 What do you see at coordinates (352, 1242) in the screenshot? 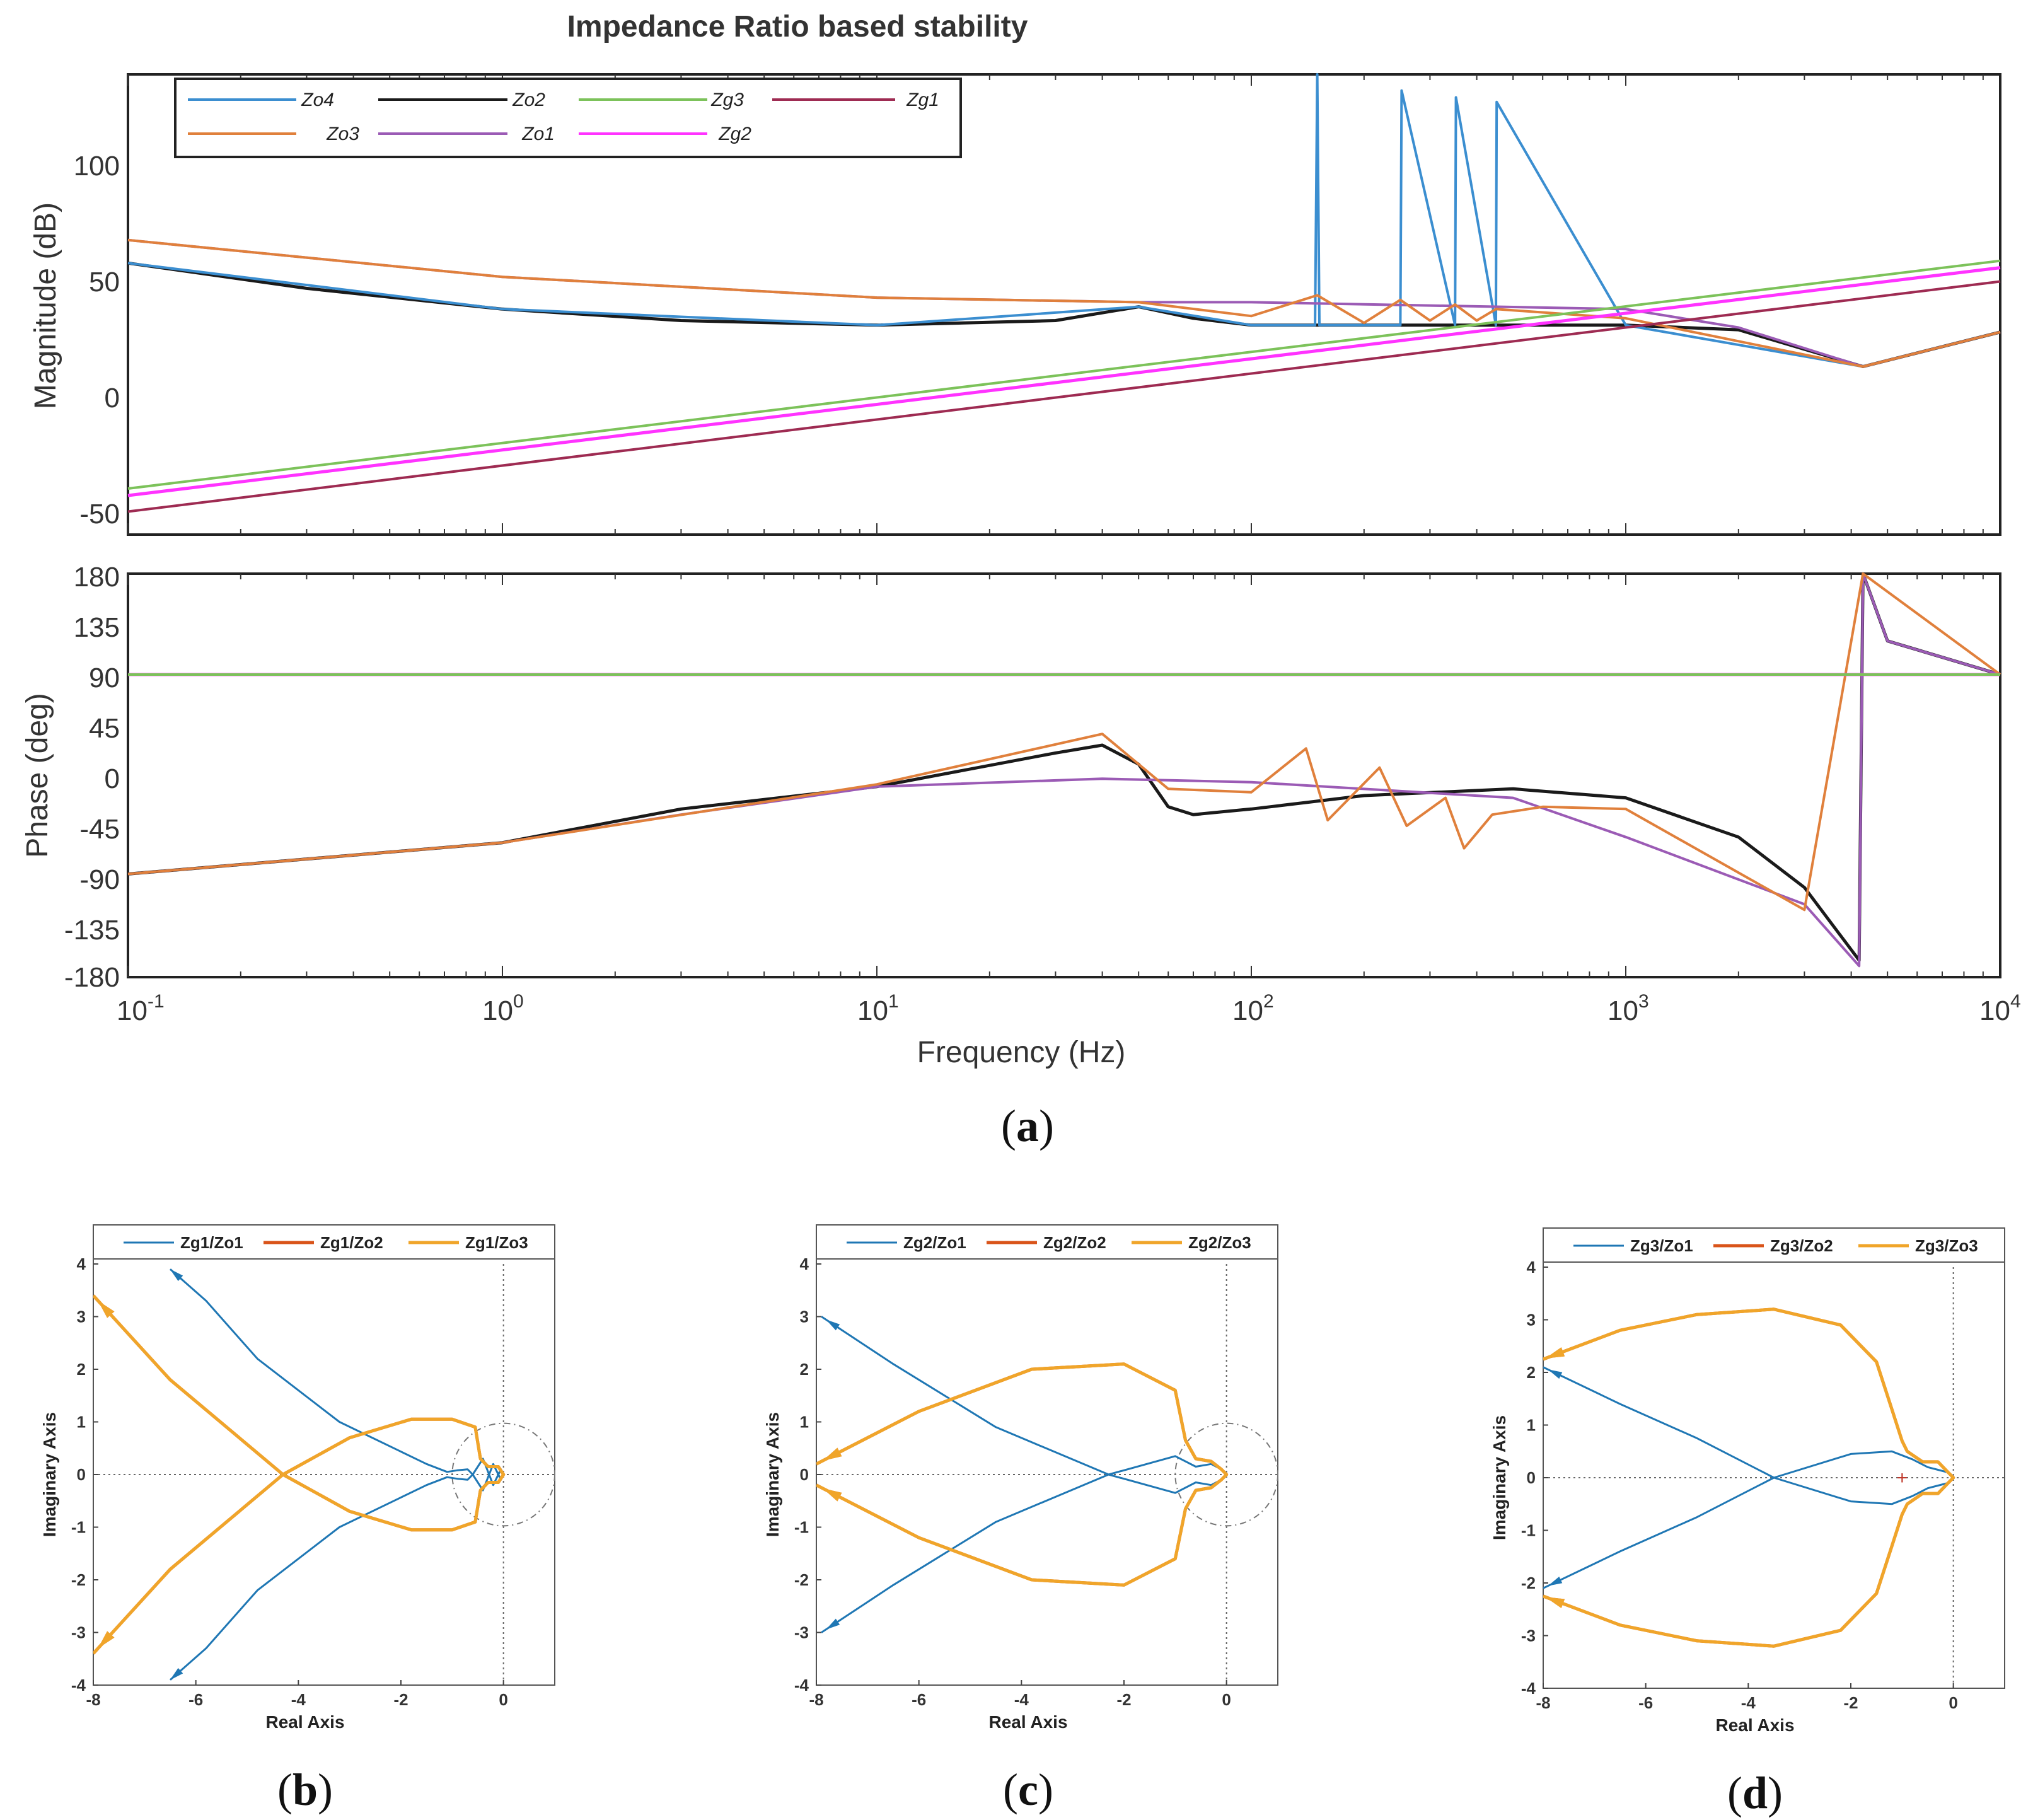
I see `legend-label: Zg1/Zo2` at bounding box center [352, 1242].